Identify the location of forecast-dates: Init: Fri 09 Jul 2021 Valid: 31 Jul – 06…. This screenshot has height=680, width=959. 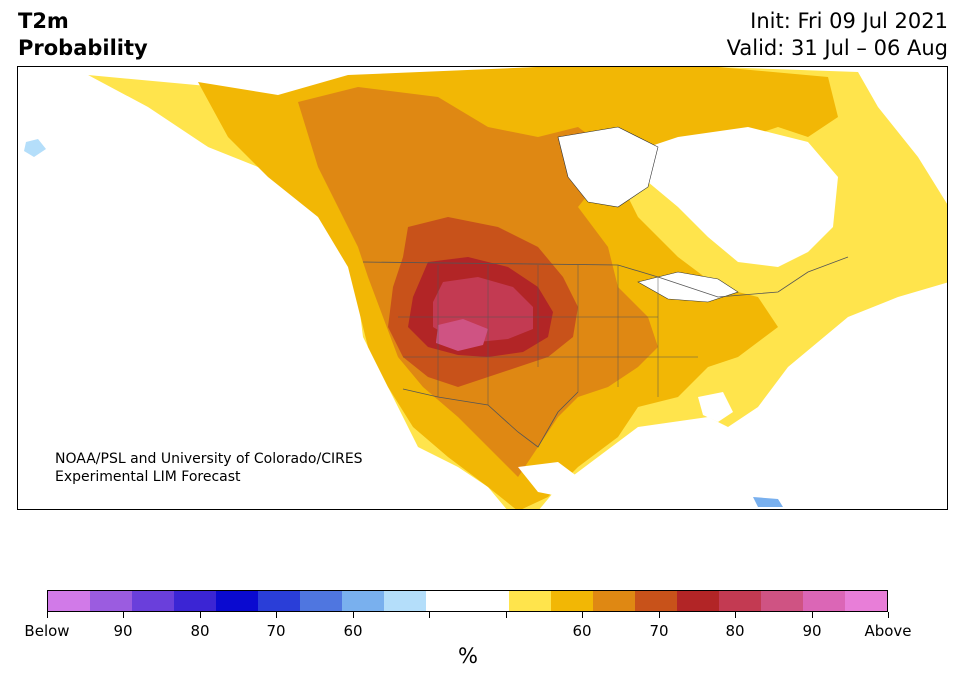
(837, 35).